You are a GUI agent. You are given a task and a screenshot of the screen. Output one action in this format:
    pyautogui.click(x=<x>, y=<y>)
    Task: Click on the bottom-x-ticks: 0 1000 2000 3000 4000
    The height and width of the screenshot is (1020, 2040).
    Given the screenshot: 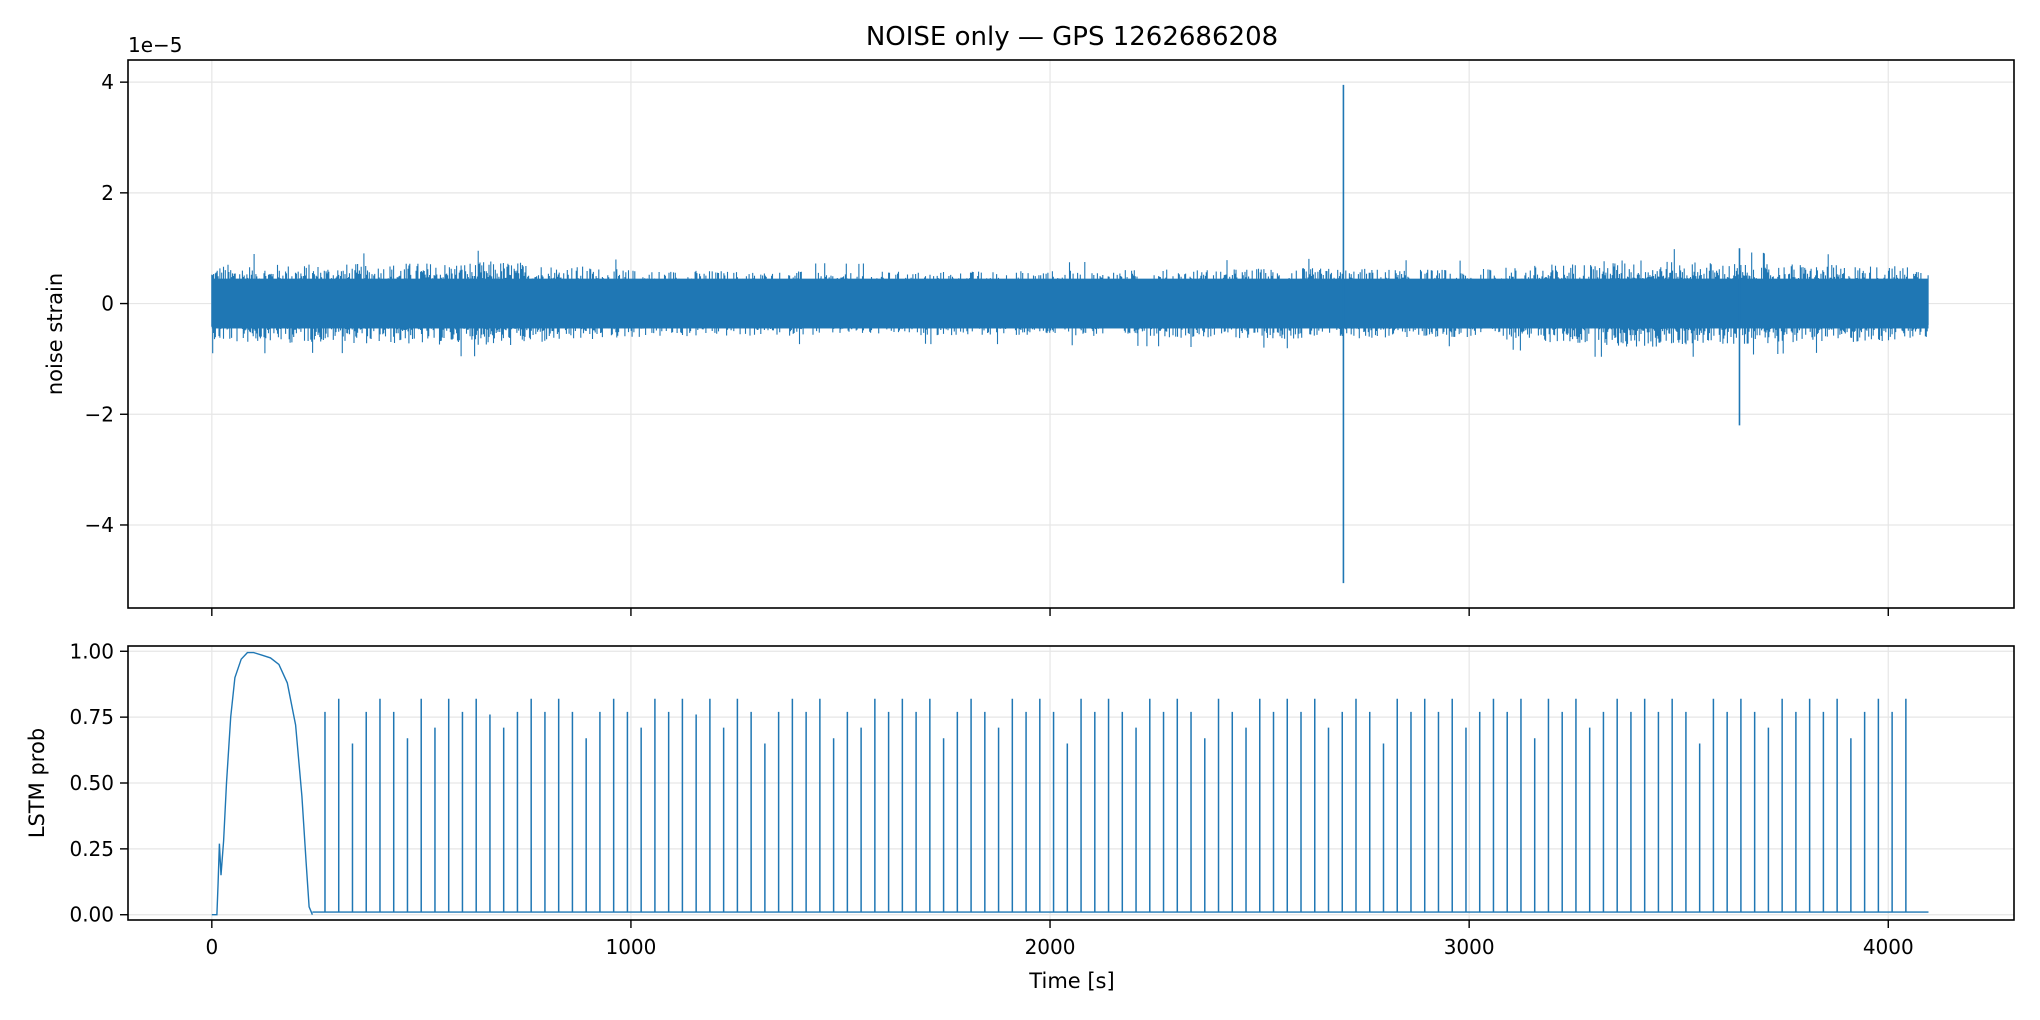 What is the action you would take?
    pyautogui.click(x=1059, y=939)
    